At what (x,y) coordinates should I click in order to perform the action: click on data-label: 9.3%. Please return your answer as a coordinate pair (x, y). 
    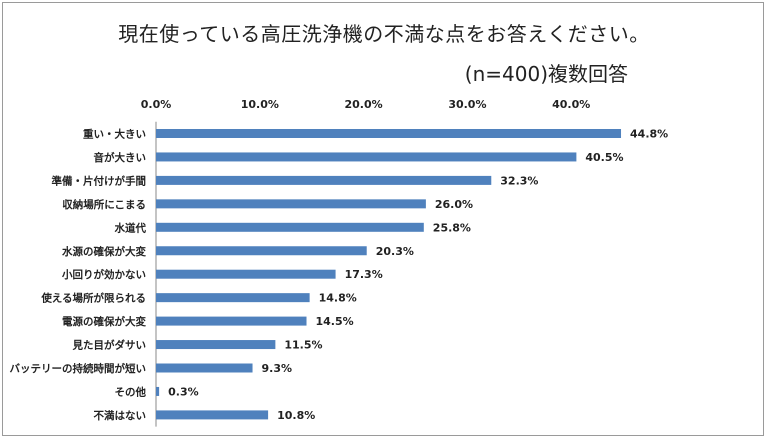
    Looking at the image, I should click on (277, 368).